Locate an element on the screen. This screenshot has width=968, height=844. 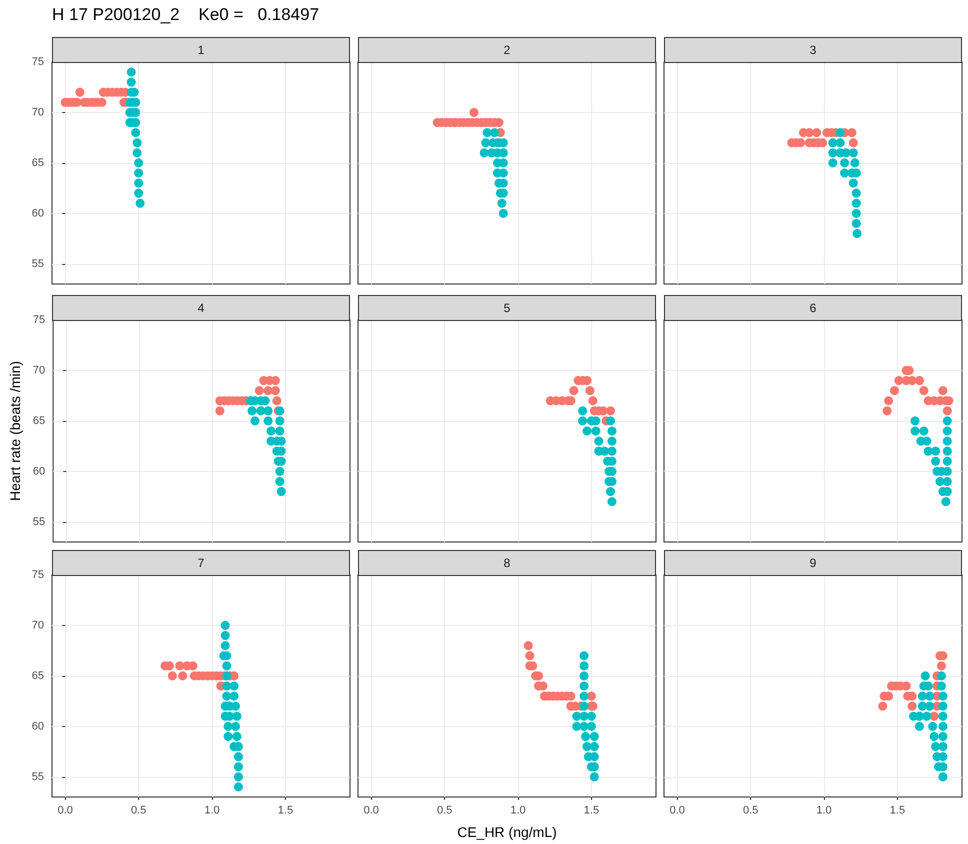
chart-title: 6 is located at coordinates (813, 308).